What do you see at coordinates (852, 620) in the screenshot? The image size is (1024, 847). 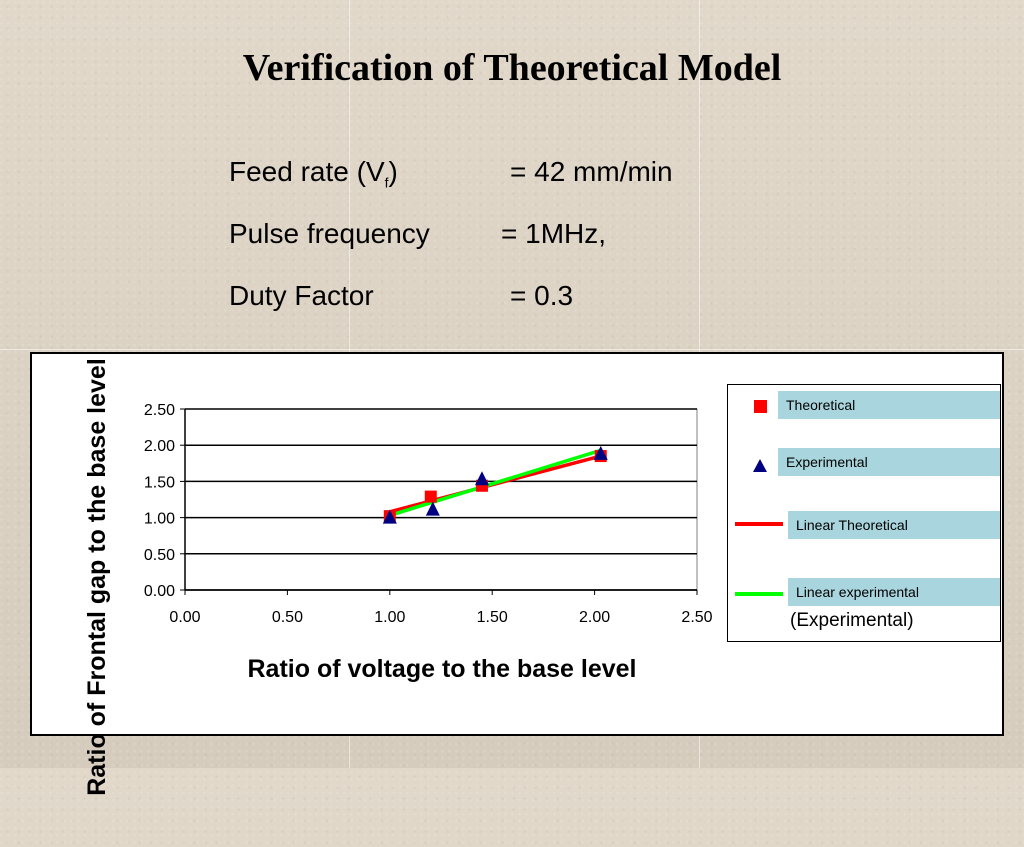 I see `legend-partial-text: (Experimental)` at bounding box center [852, 620].